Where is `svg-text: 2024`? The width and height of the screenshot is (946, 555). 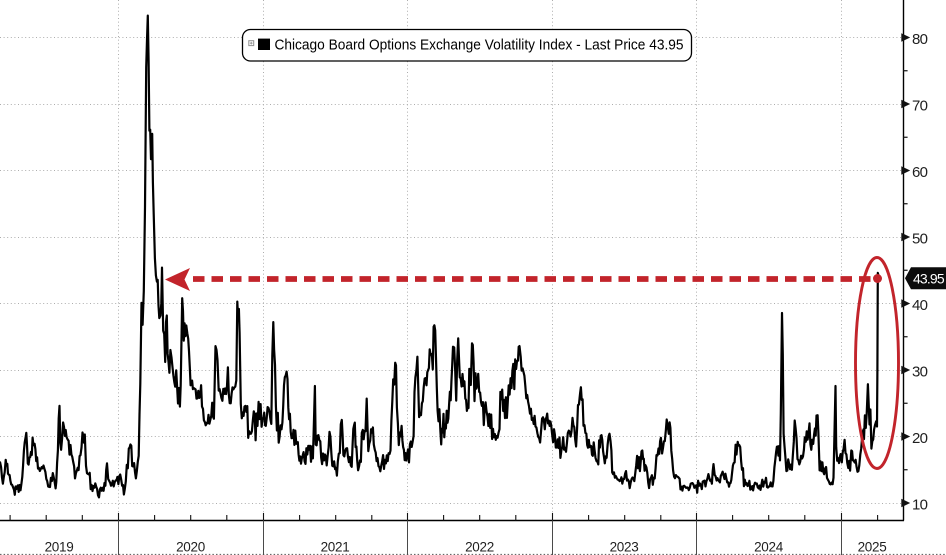
svg-text: 2024 is located at coordinates (769, 547).